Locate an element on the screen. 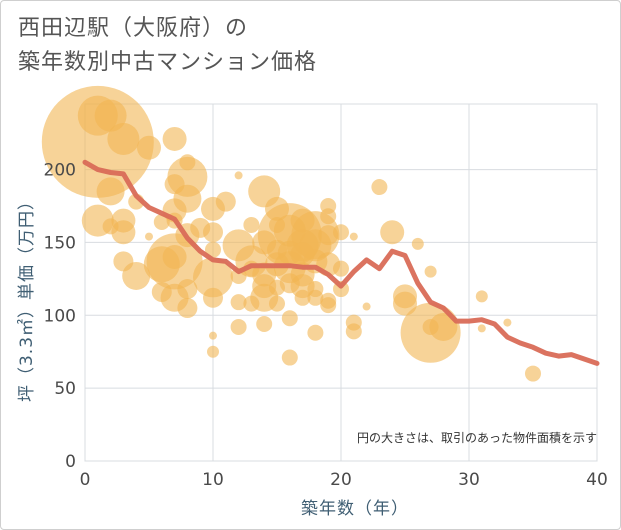 The width and height of the screenshot is (621, 530). chart-title: 西田辺駅（大阪府）の 築年数別中古マンション価格 is located at coordinates (167, 46).